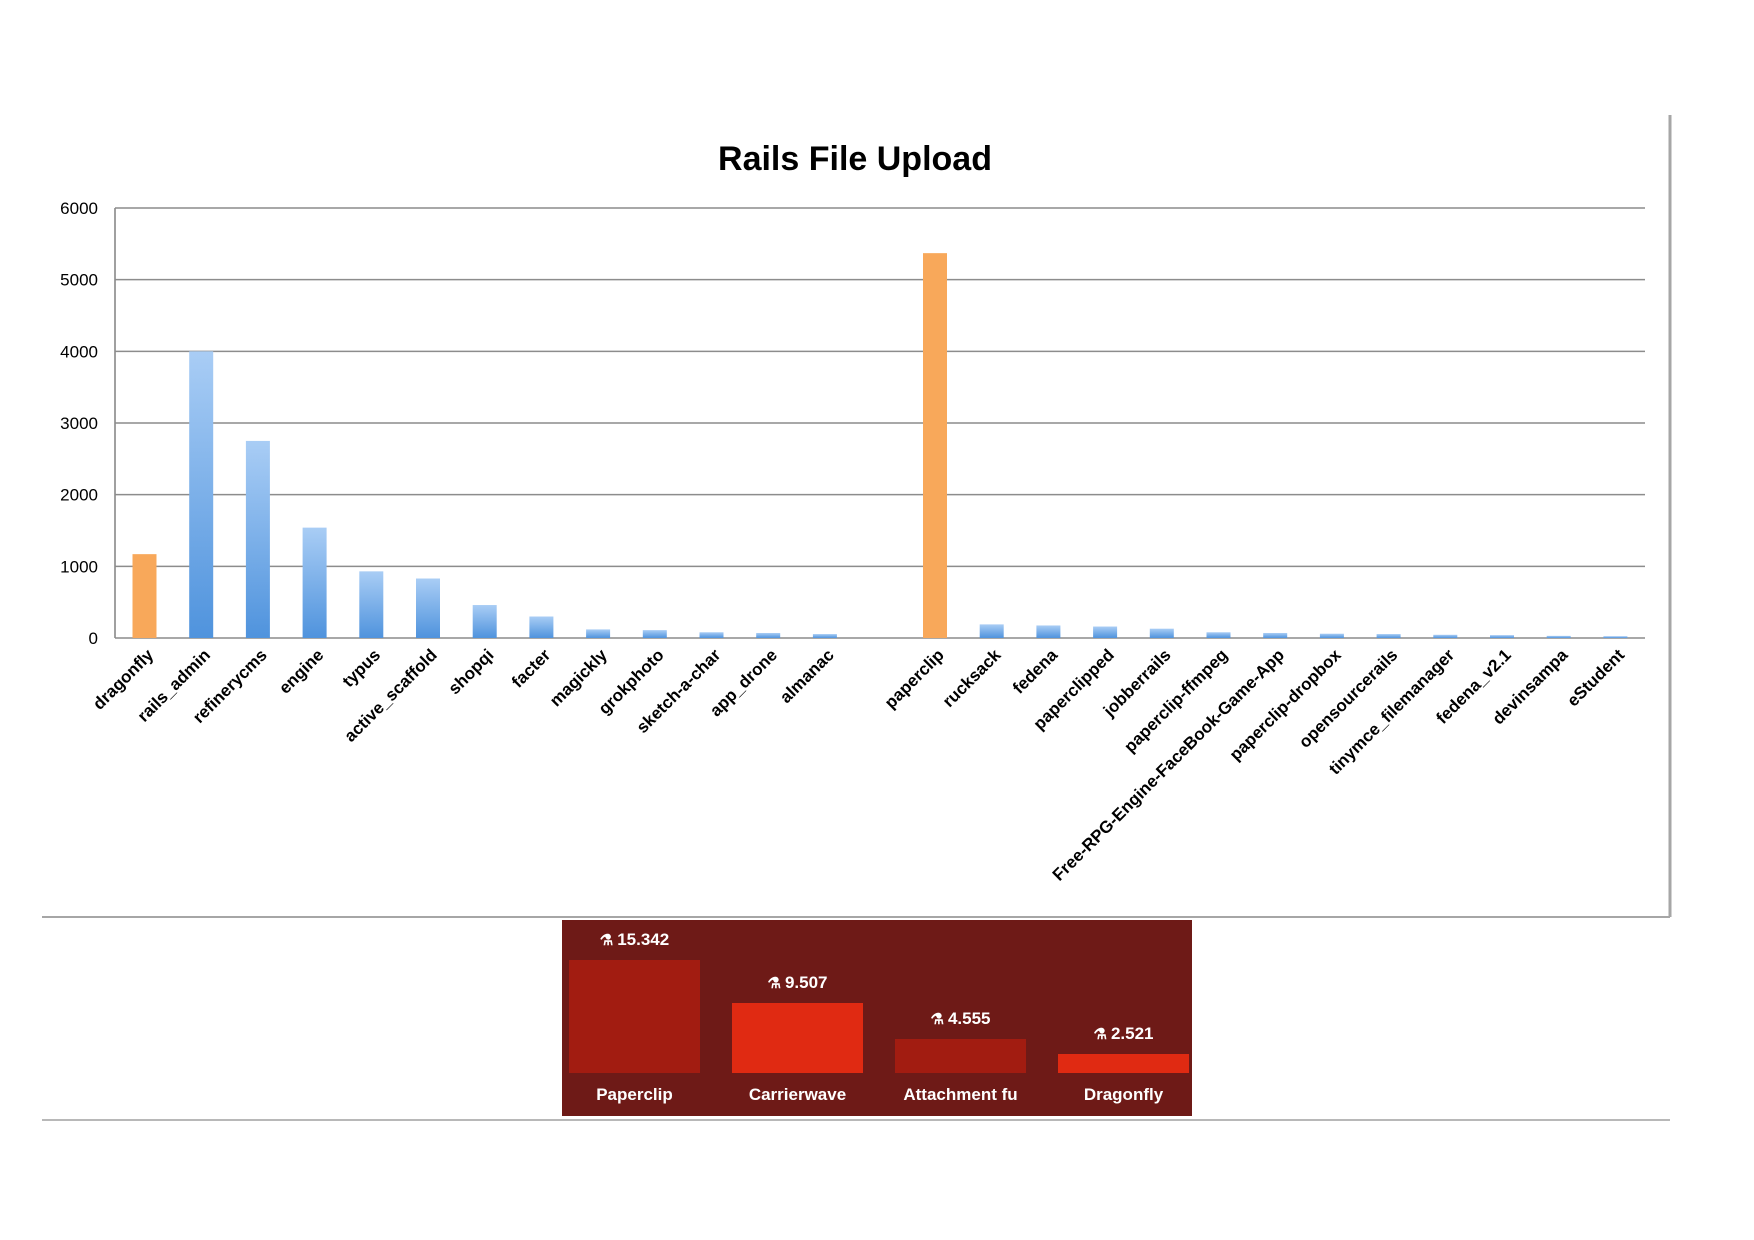 The width and height of the screenshot is (1754, 1240). What do you see at coordinates (201, 494) in the screenshot?
I see `bar-rails-admin` at bounding box center [201, 494].